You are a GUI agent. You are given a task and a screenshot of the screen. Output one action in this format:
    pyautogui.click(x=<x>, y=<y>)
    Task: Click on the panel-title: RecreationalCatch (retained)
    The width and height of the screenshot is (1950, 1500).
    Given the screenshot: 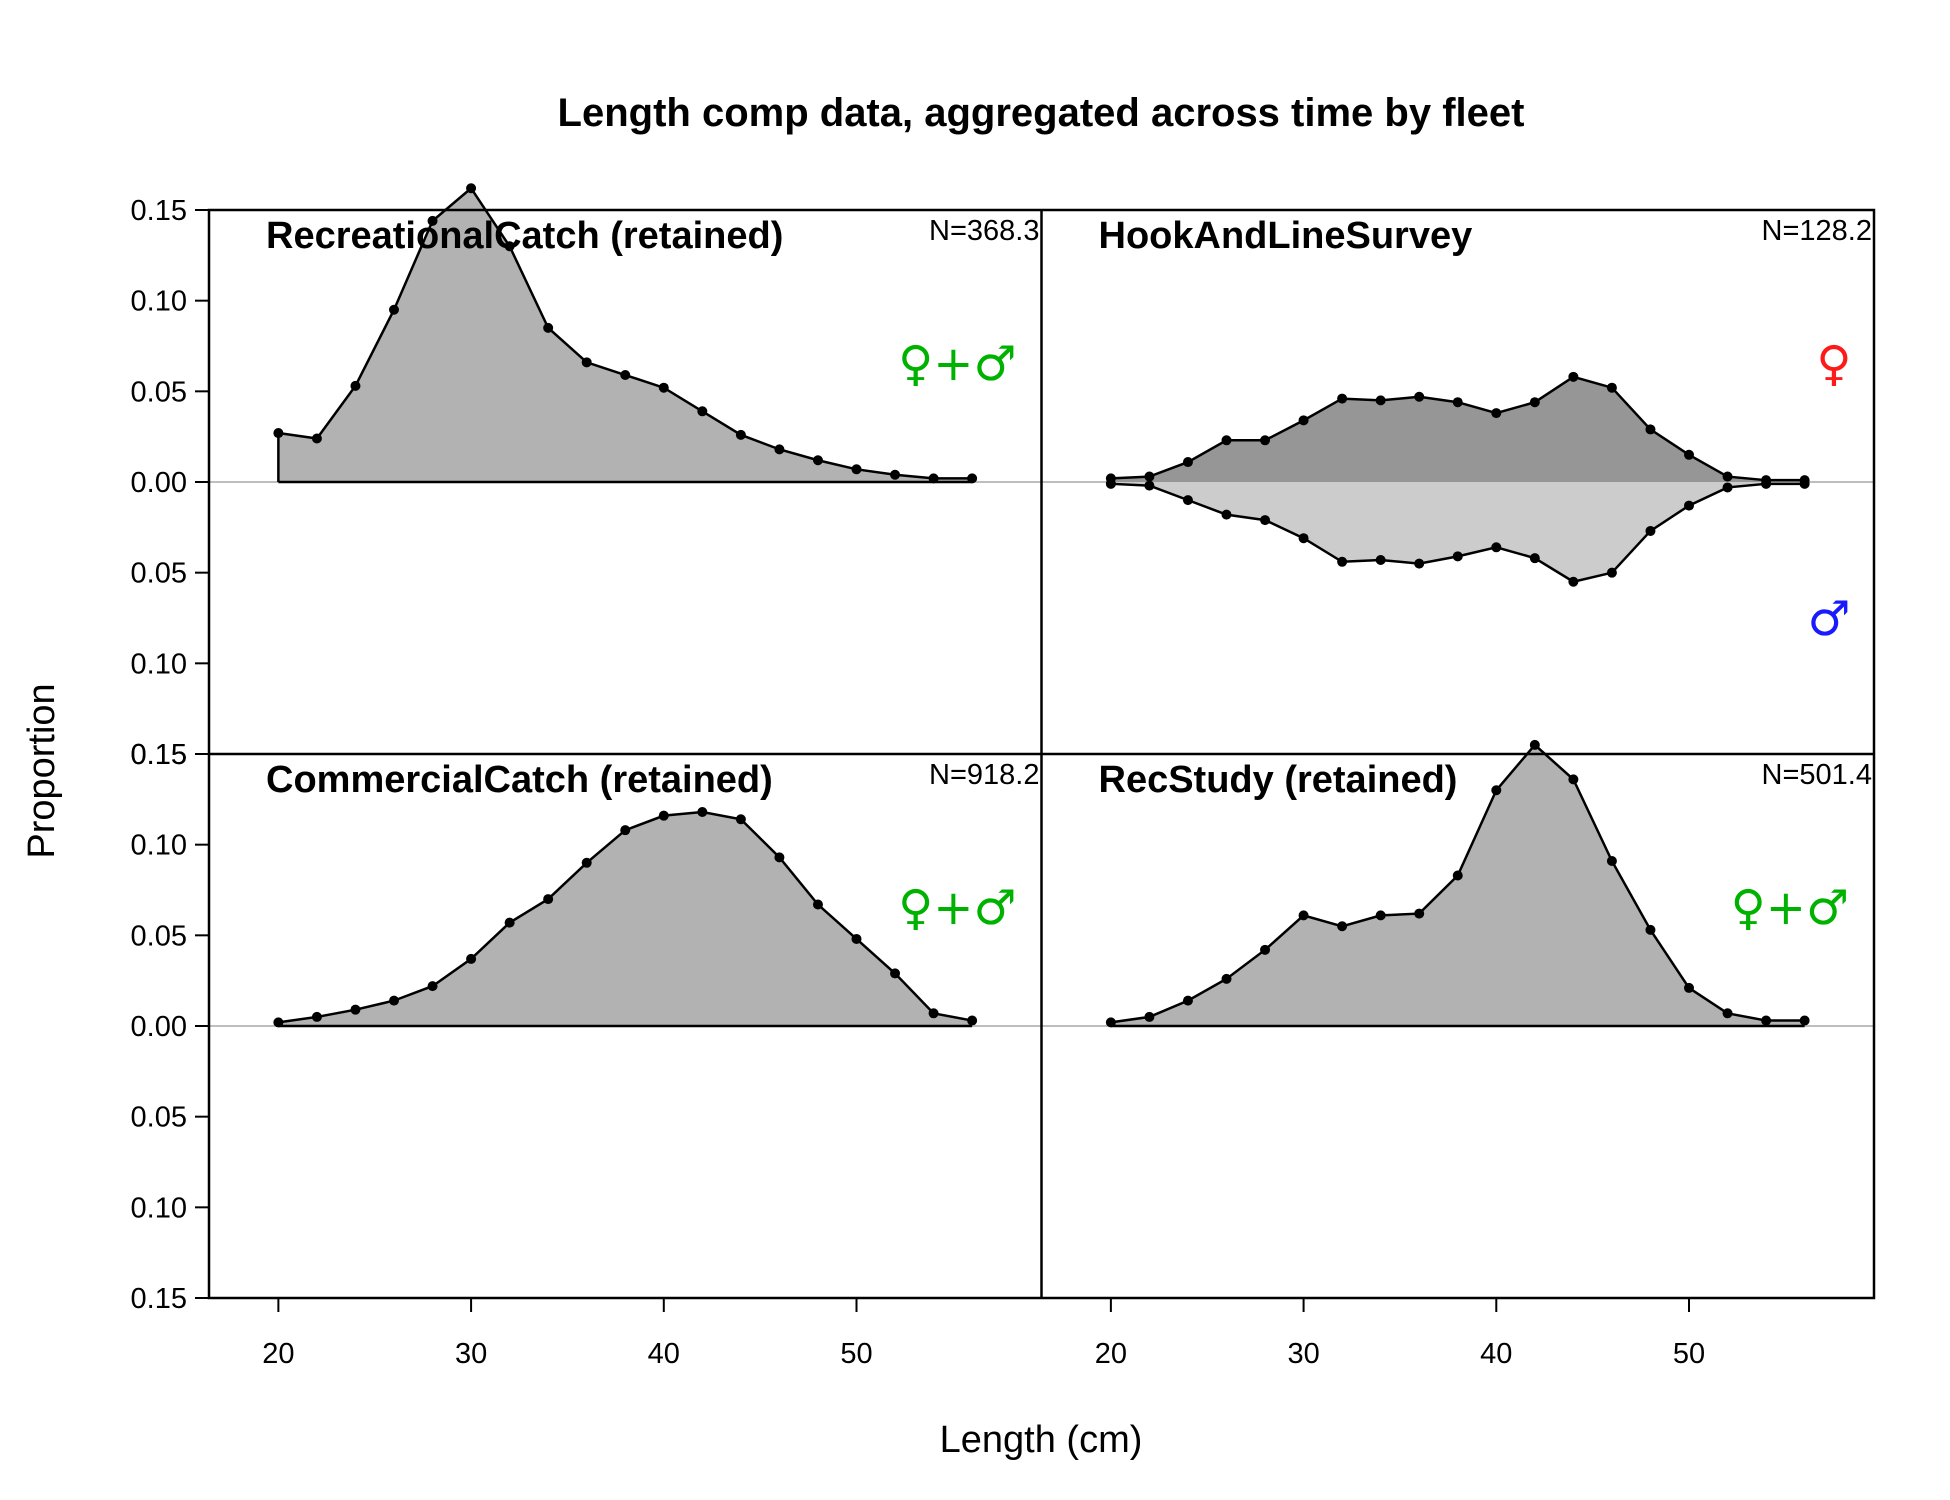 What is the action you would take?
    pyautogui.click(x=524, y=236)
    